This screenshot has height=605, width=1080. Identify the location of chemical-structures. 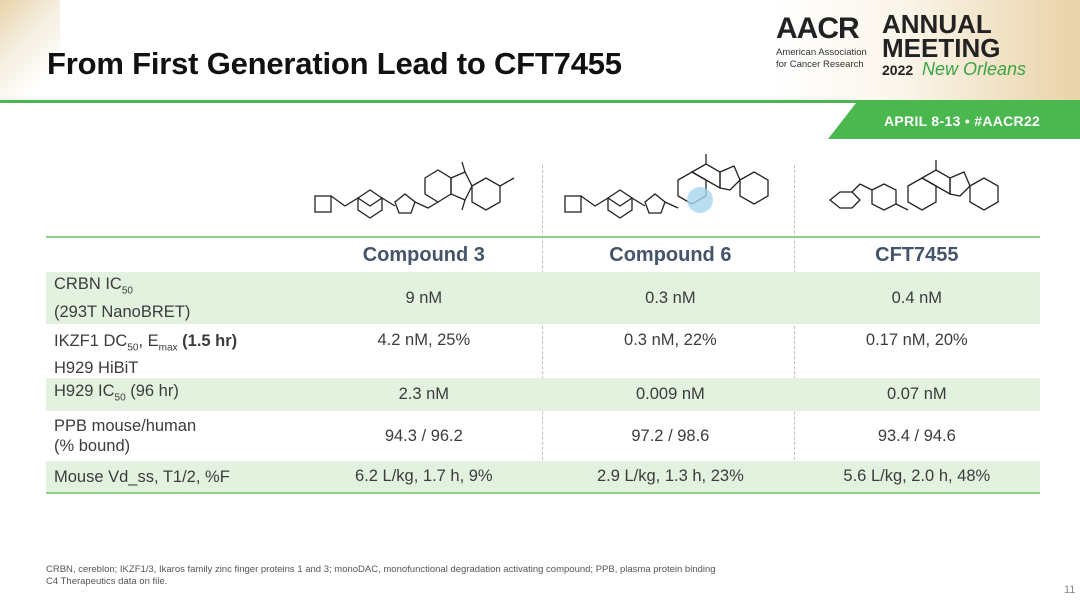
(656, 186).